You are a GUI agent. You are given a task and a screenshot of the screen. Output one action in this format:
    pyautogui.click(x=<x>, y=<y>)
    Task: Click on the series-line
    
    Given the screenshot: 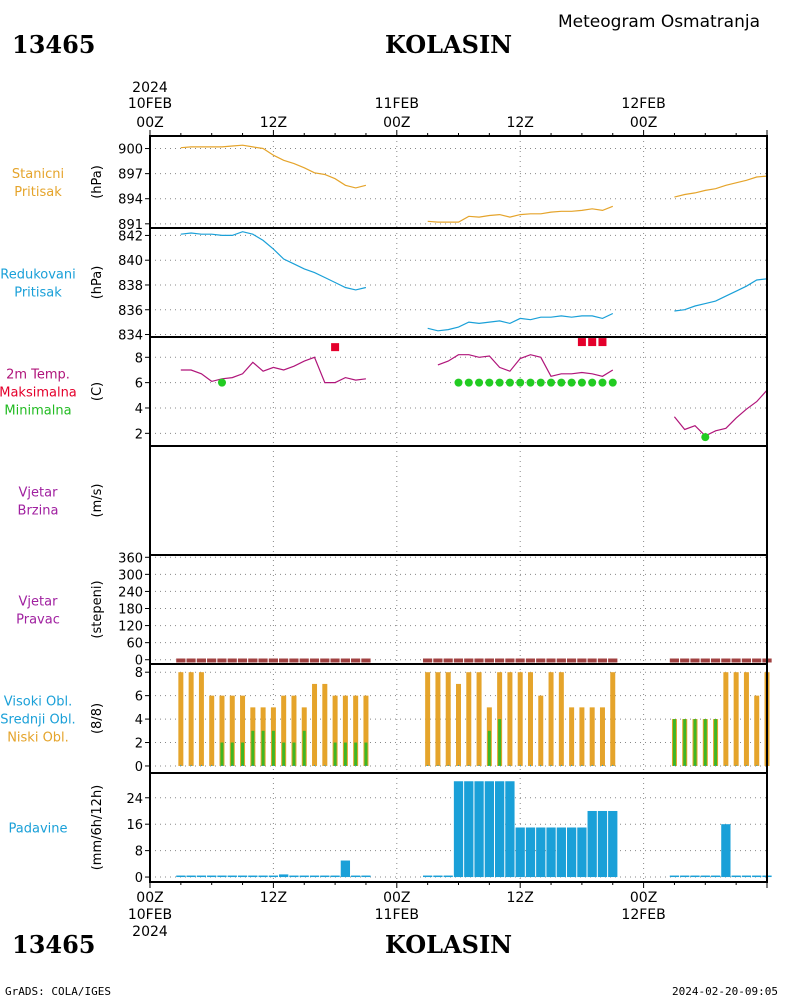 What is the action you would take?
    pyautogui.click(x=520, y=322)
    